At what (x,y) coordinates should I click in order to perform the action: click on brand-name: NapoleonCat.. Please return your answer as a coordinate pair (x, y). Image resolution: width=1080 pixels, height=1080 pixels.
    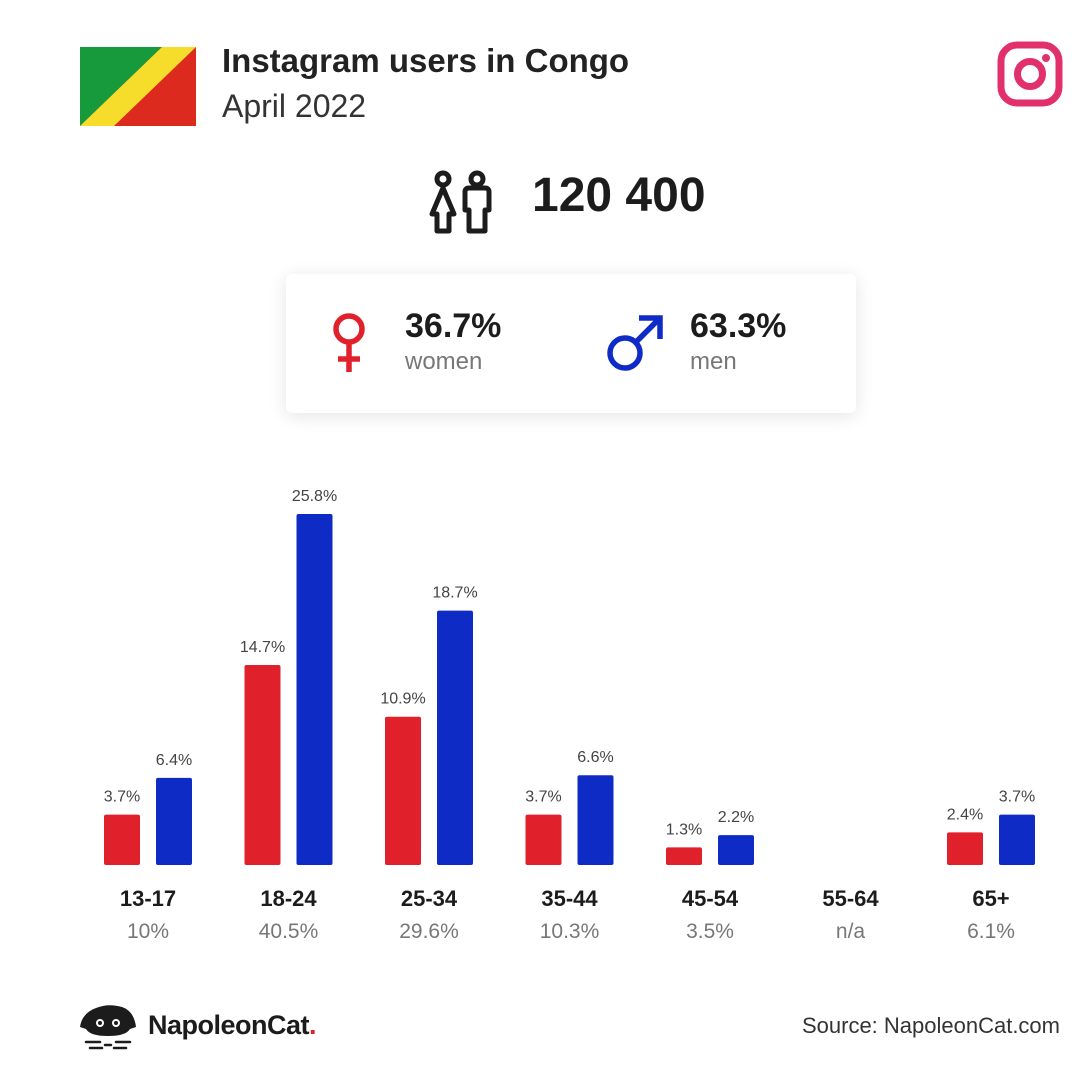
    Looking at the image, I should click on (232, 1025).